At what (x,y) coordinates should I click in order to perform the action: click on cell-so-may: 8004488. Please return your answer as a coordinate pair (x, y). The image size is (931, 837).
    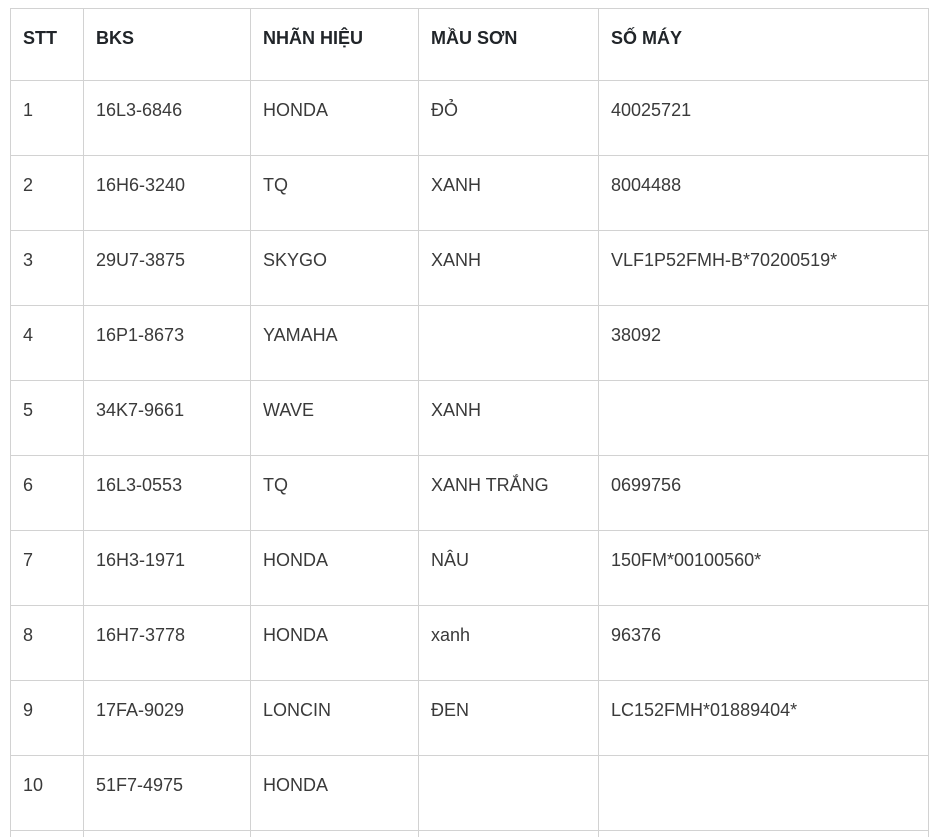
    Looking at the image, I should click on (763, 193).